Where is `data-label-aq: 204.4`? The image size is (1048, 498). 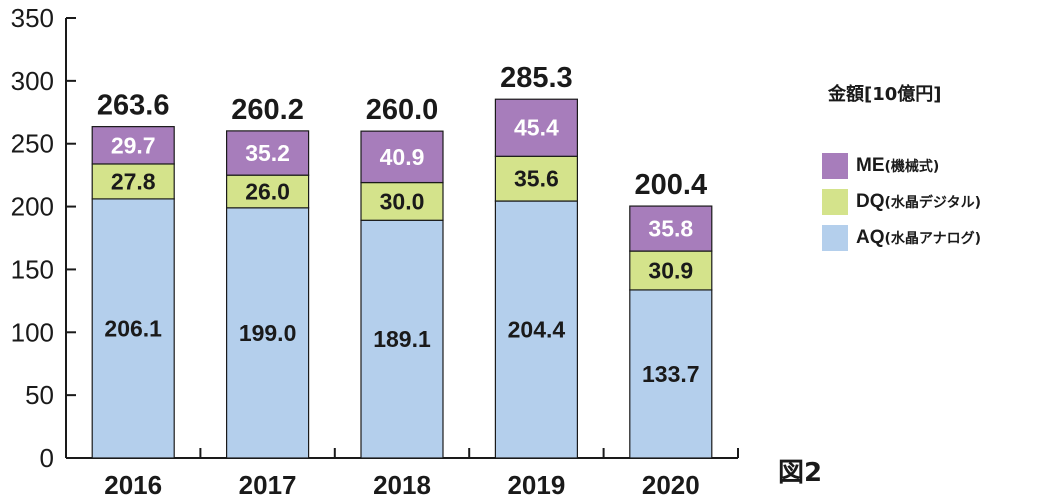
data-label-aq: 204.4 is located at coordinates (537, 330).